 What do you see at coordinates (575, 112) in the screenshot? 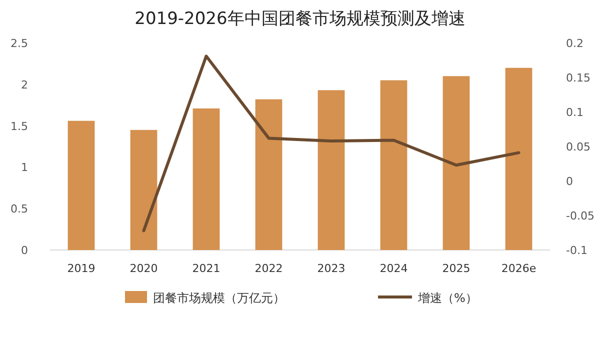
I see `y2-tick-label: 0.1` at bounding box center [575, 112].